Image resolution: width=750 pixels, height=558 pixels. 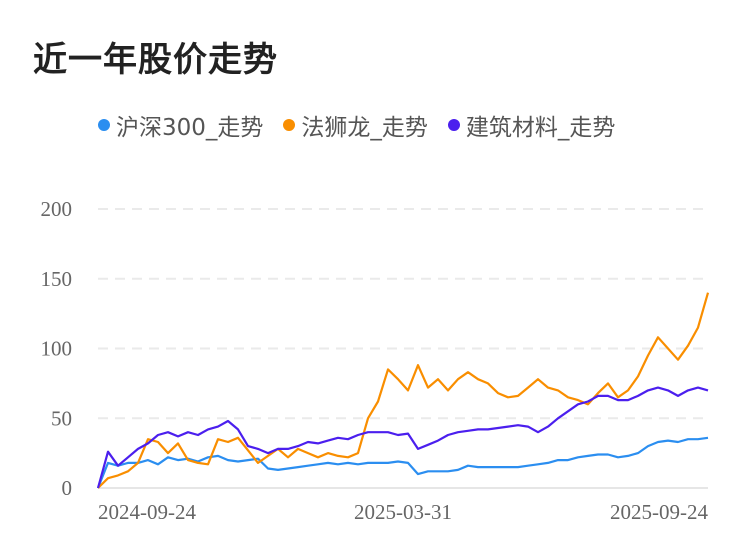 What do you see at coordinates (57, 209) in the screenshot?
I see `y-tick-label: 200` at bounding box center [57, 209].